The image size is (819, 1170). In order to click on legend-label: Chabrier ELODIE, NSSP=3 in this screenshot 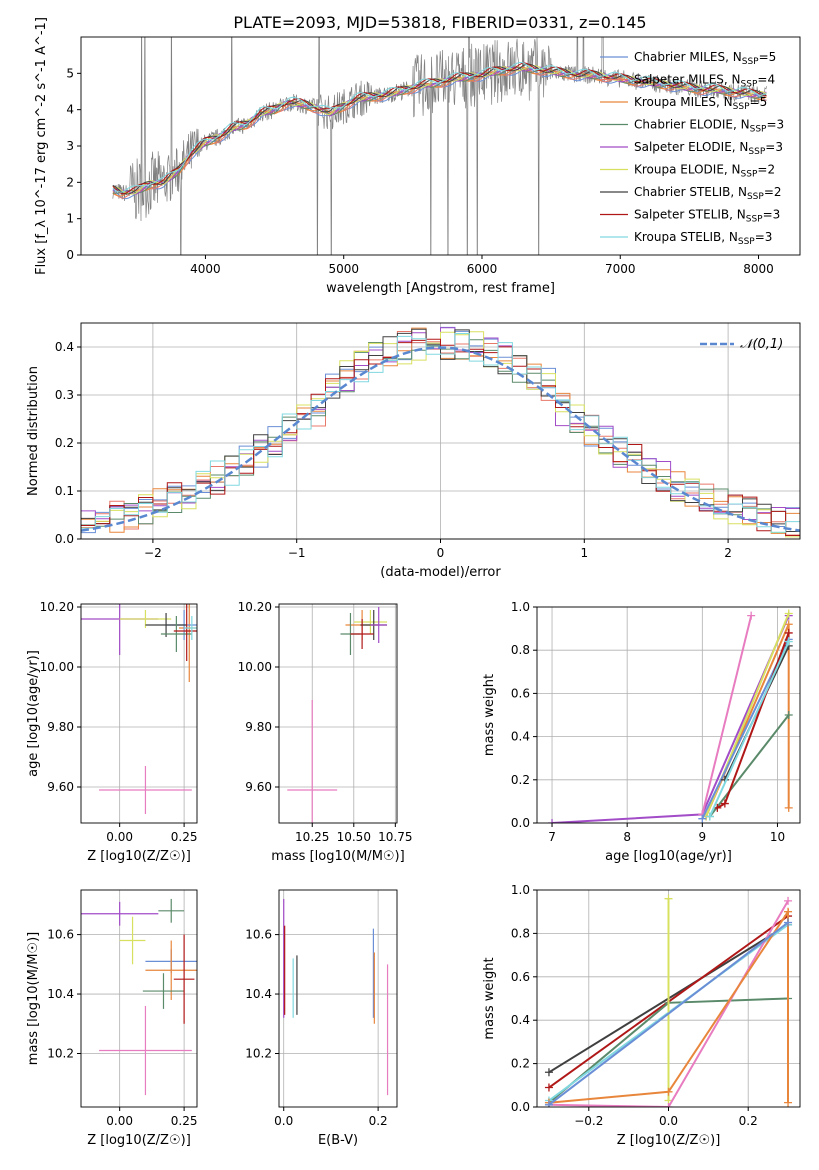, I will do `click(709, 126)`.